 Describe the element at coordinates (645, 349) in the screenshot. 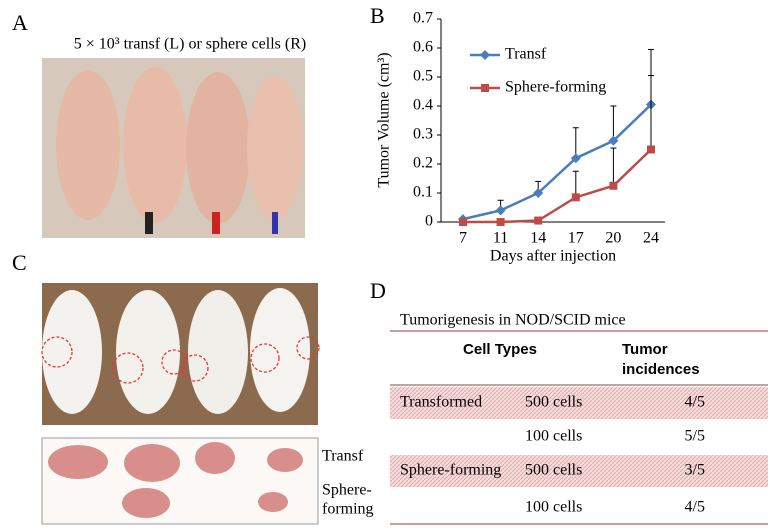

I see `table-header: Tumor` at that location.